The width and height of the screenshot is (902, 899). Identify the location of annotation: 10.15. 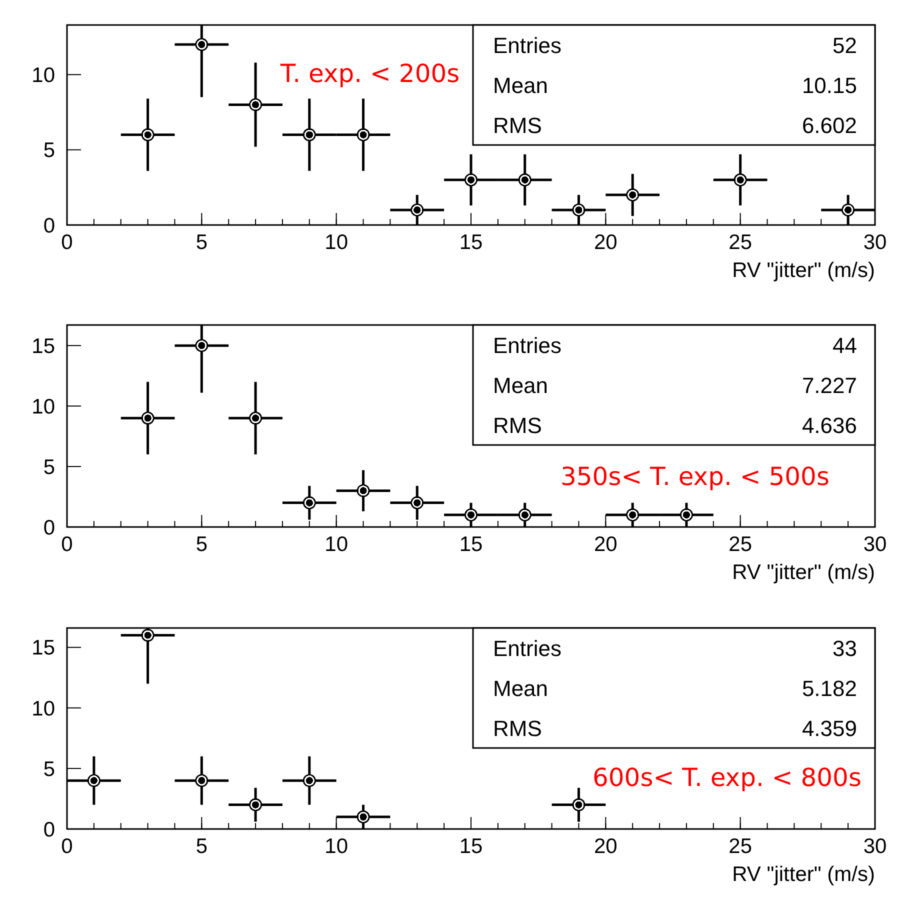
(829, 85).